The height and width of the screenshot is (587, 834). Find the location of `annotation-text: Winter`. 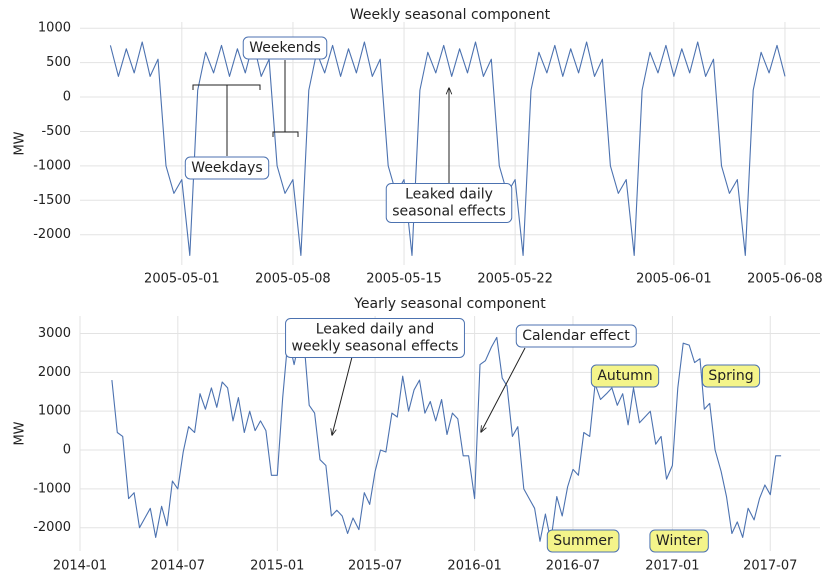

annotation-text: Winter is located at coordinates (679, 541).